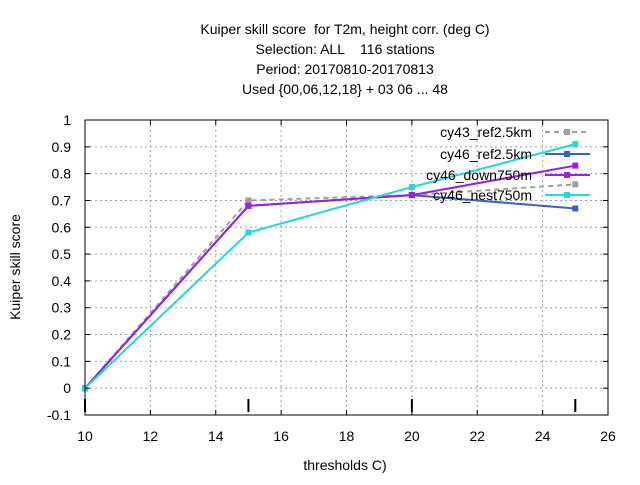  Describe the element at coordinates (479, 175) in the screenshot. I see `legend-label: cy46_down750m` at that location.